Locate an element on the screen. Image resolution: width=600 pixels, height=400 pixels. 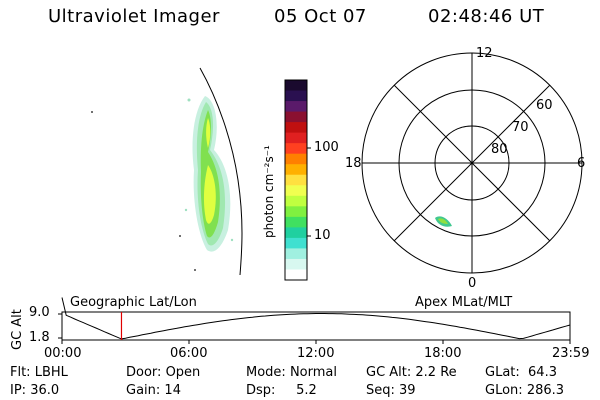
x-tick-1800: 18:00 is located at coordinates (443, 353).